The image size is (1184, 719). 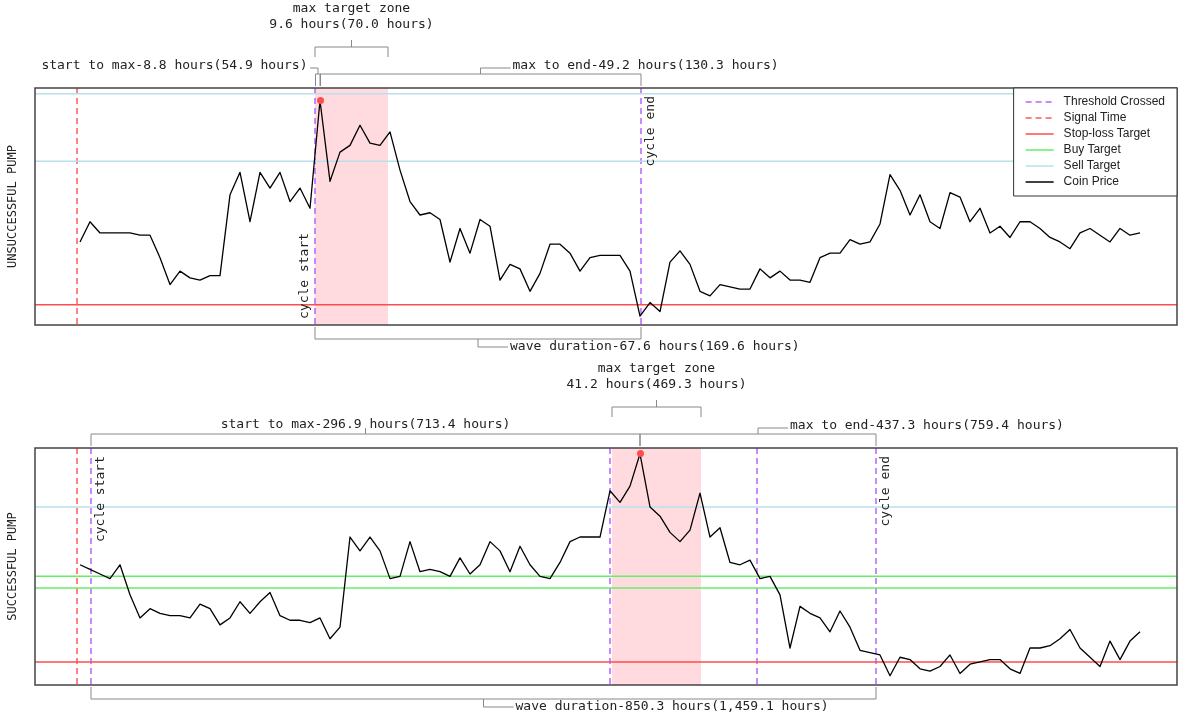 What do you see at coordinates (12, 566) in the screenshot?
I see `y-axis-title: SUCCESSFUL PUMP` at bounding box center [12, 566].